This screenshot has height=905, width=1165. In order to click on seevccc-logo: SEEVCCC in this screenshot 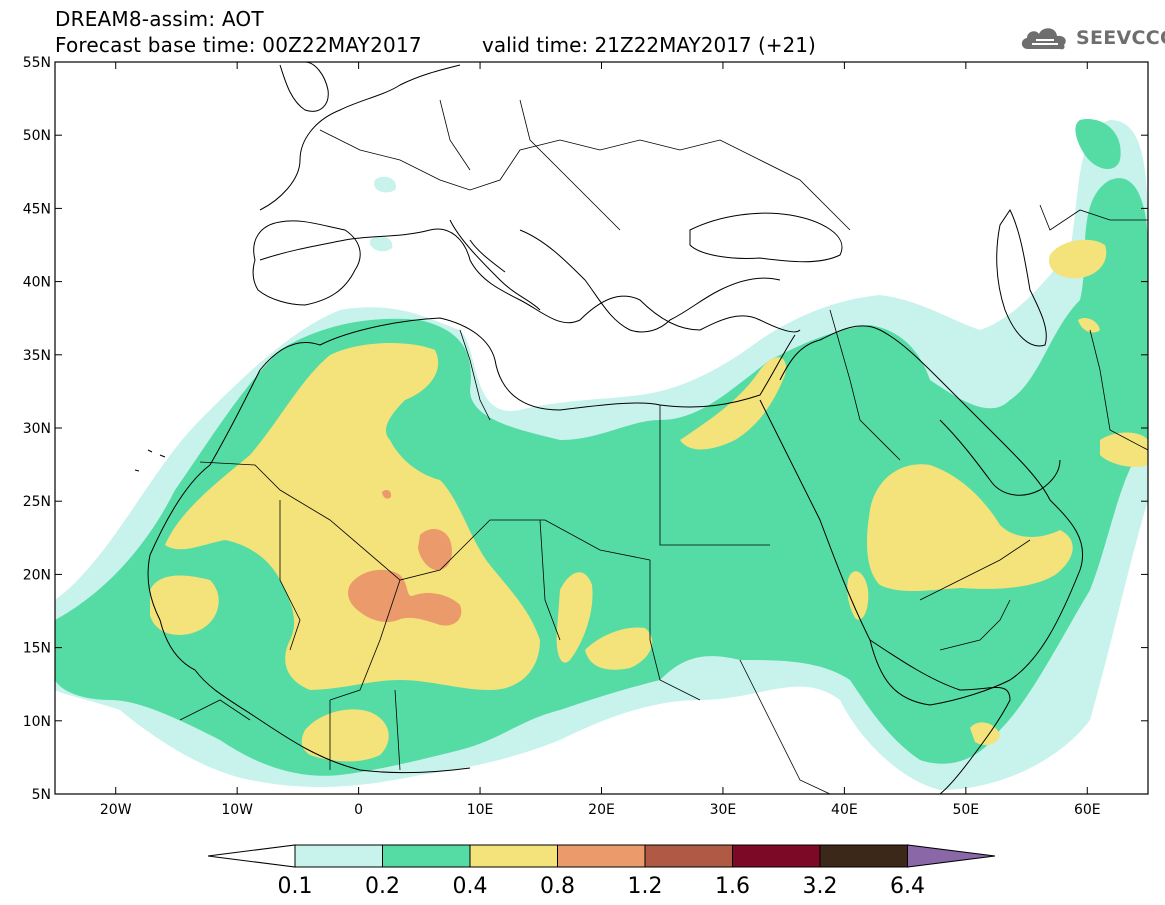, I will do `click(1091, 38)`.